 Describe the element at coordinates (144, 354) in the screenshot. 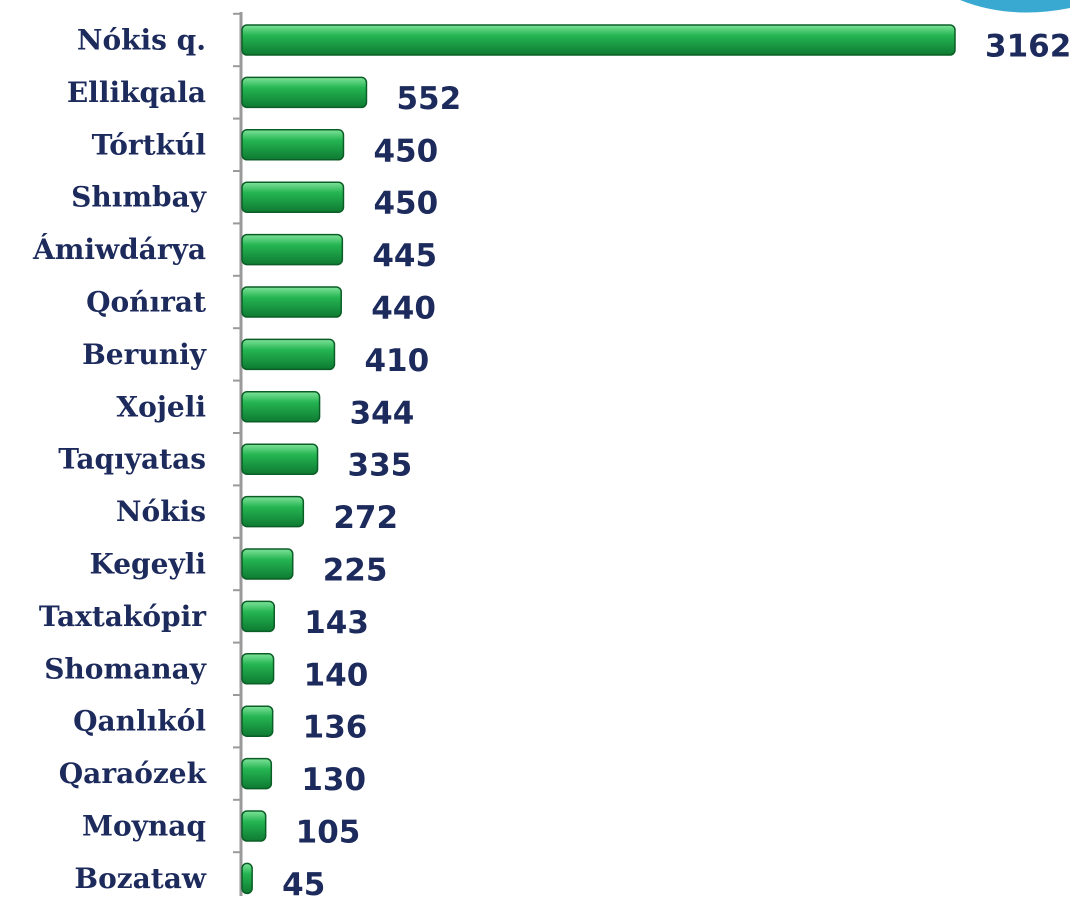

I see `category-label: Beruniy` at that location.